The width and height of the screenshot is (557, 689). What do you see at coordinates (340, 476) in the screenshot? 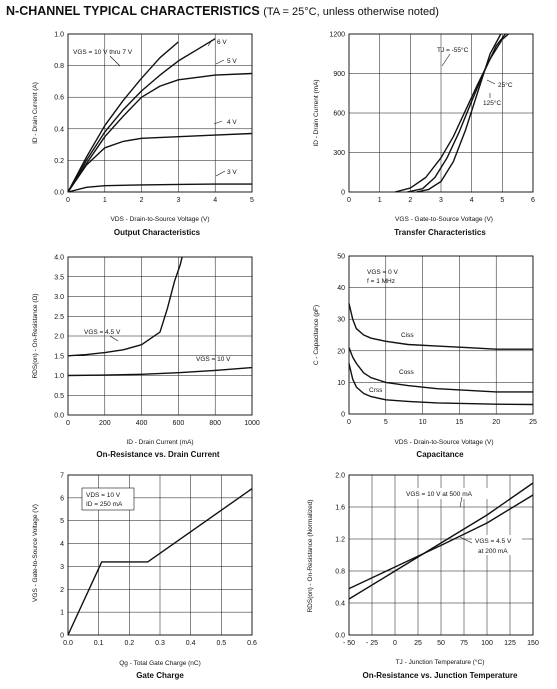
I see `y-tick-label: 2.0` at bounding box center [340, 476].